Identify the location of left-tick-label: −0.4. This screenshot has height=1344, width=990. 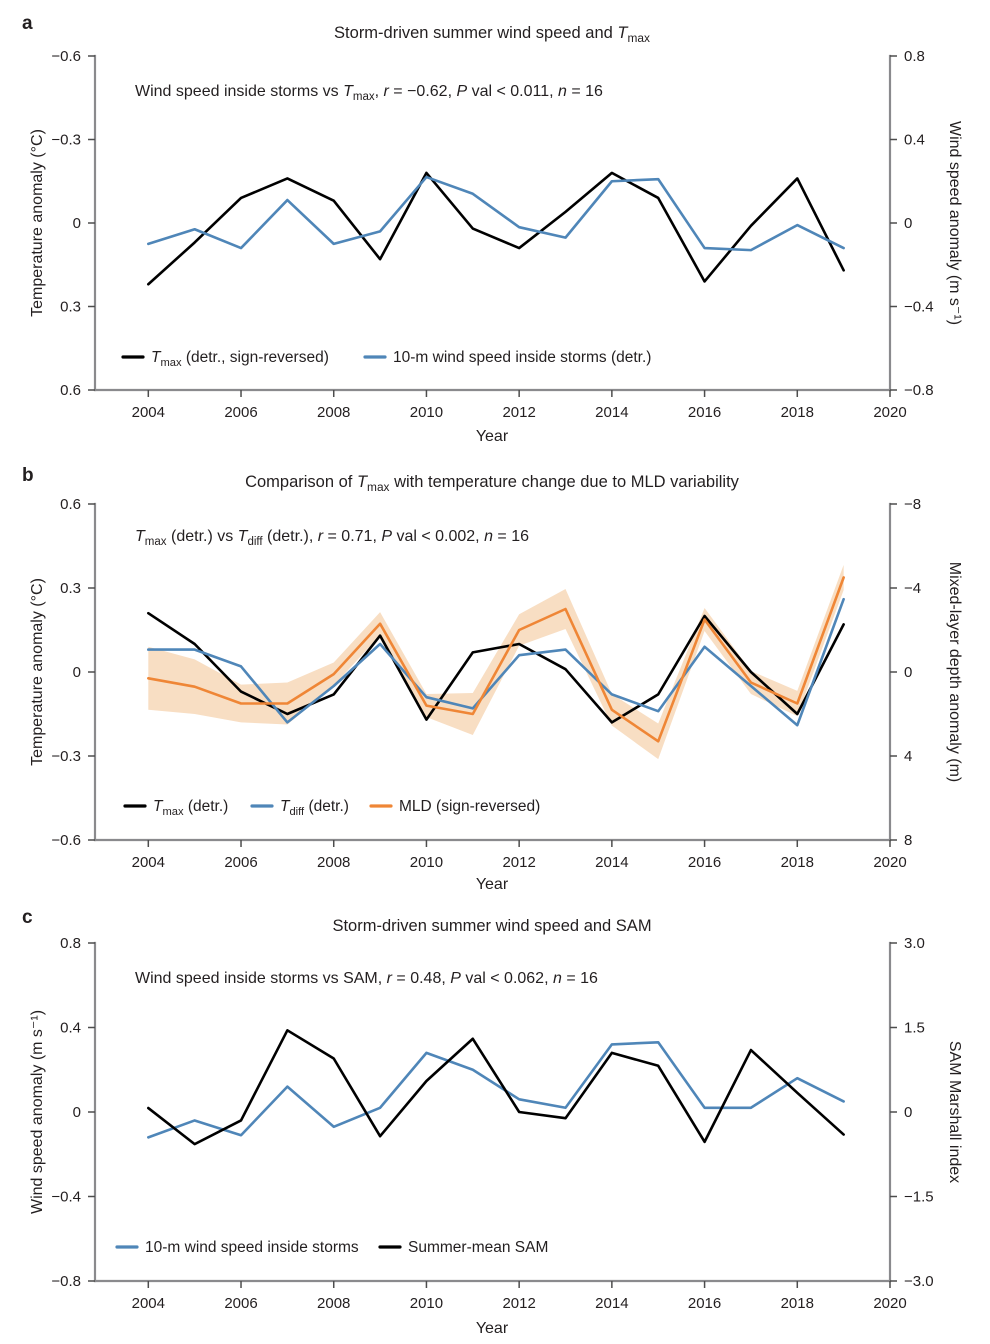
(66, 1197).